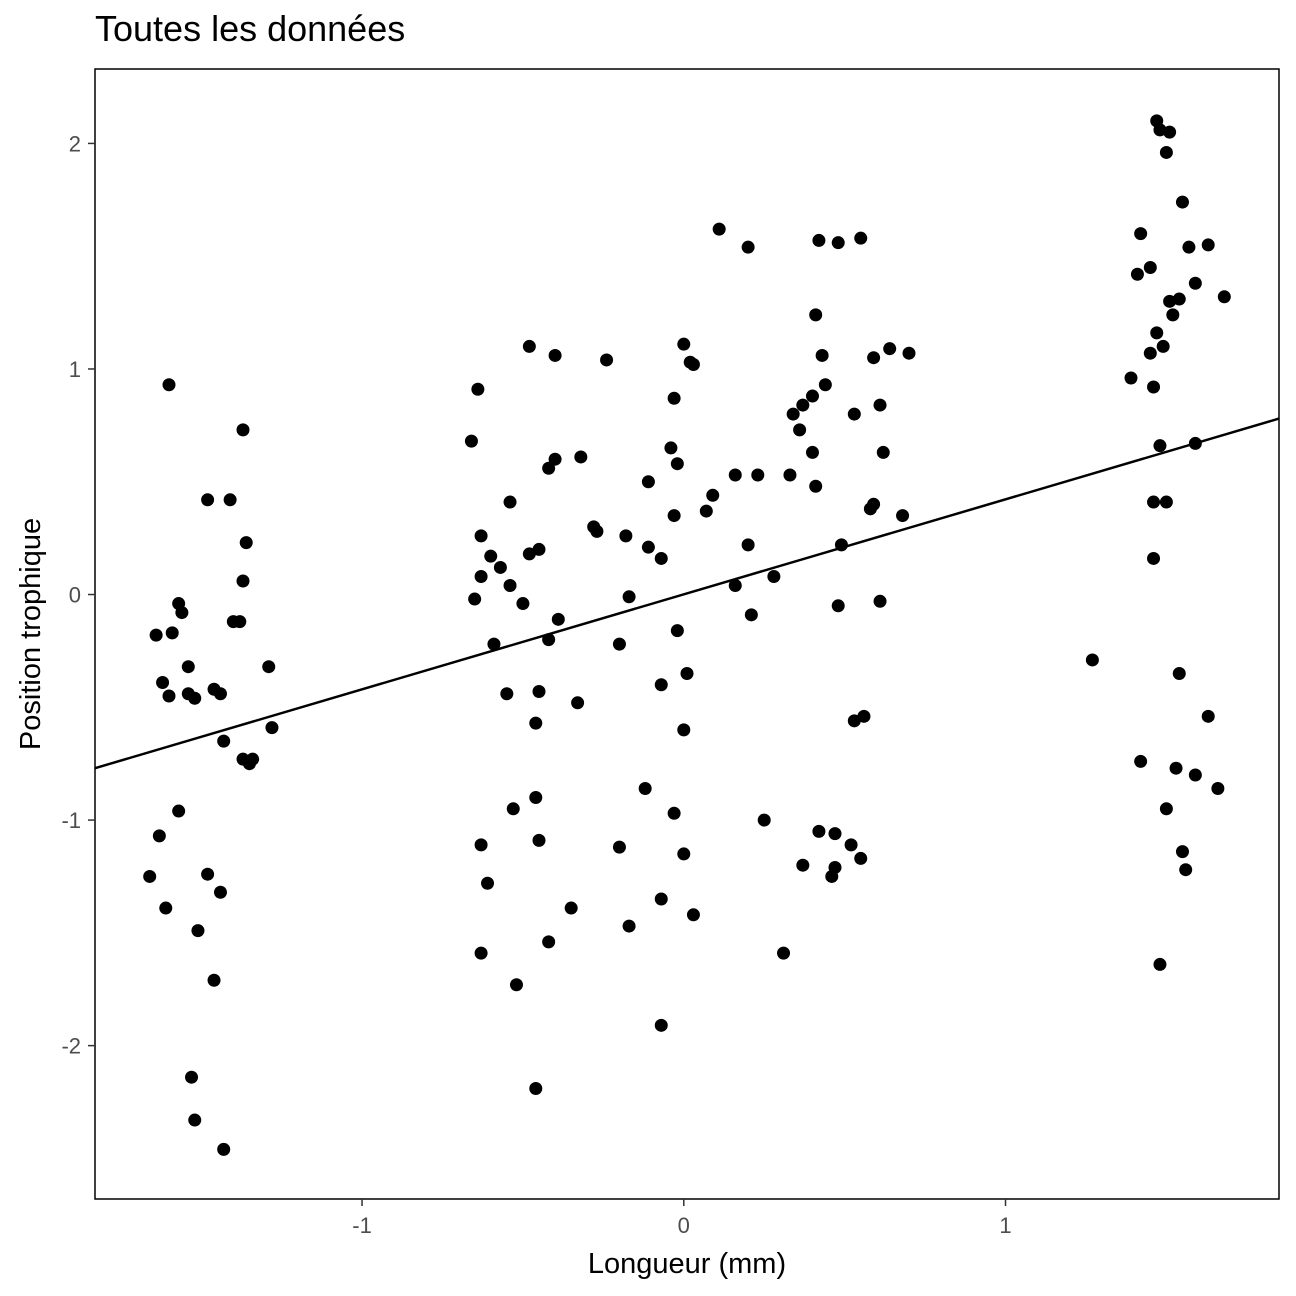 The height and width of the screenshot is (1296, 1296). What do you see at coordinates (71, 1046) in the screenshot?
I see `y-tick-label: -2` at bounding box center [71, 1046].